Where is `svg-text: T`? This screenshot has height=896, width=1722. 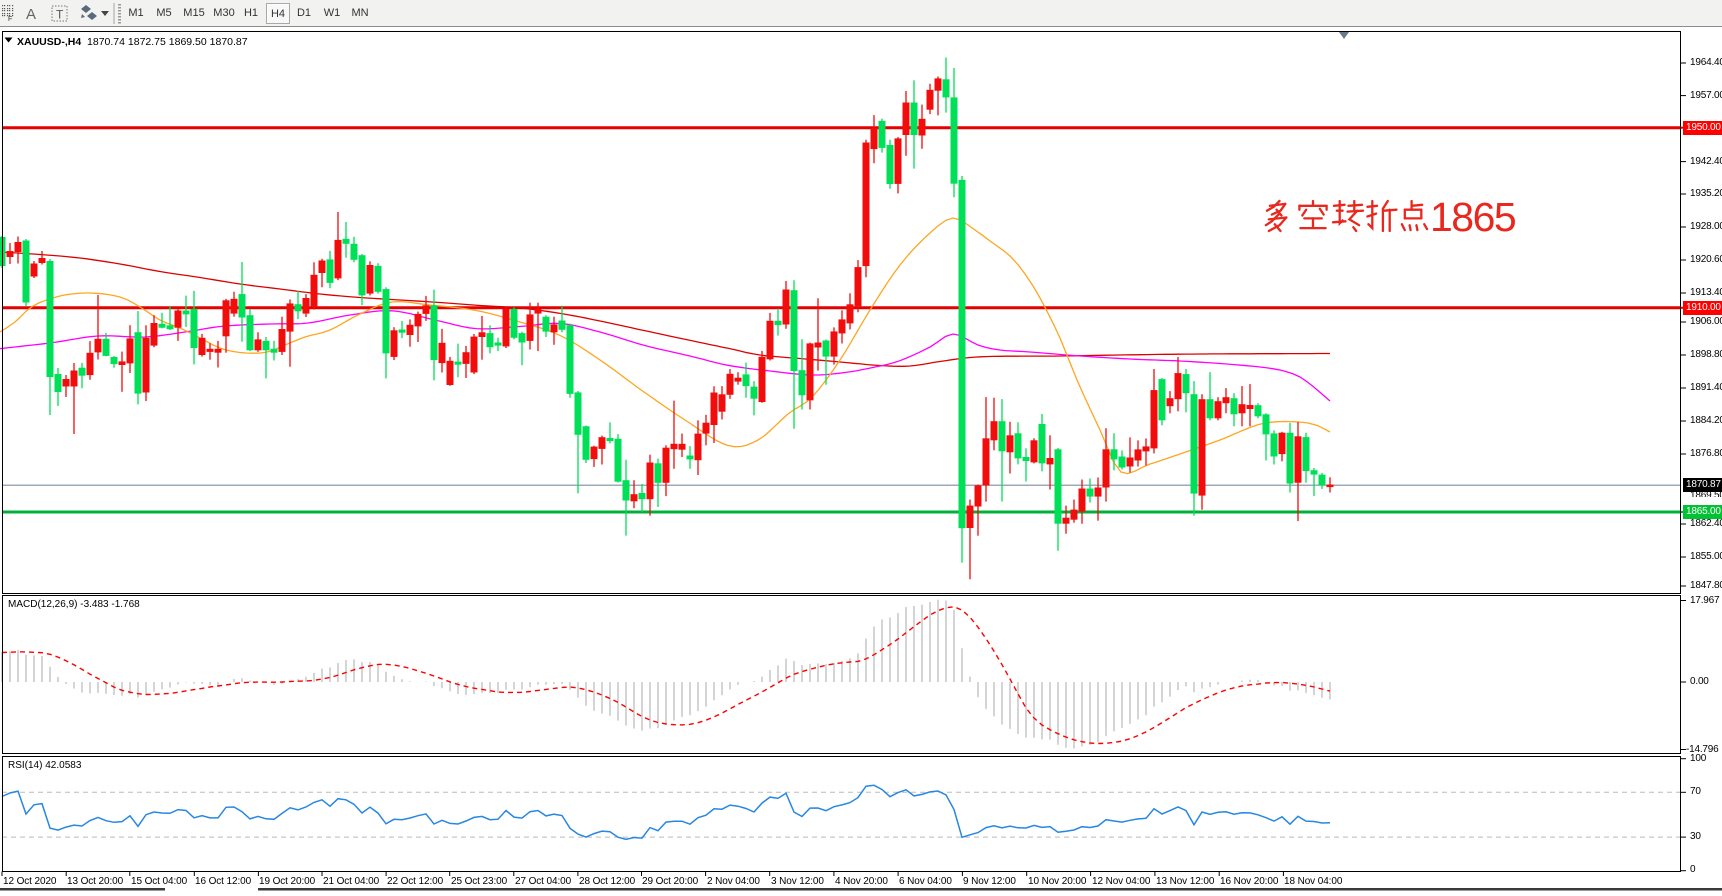 svg-text: T is located at coordinates (60, 15).